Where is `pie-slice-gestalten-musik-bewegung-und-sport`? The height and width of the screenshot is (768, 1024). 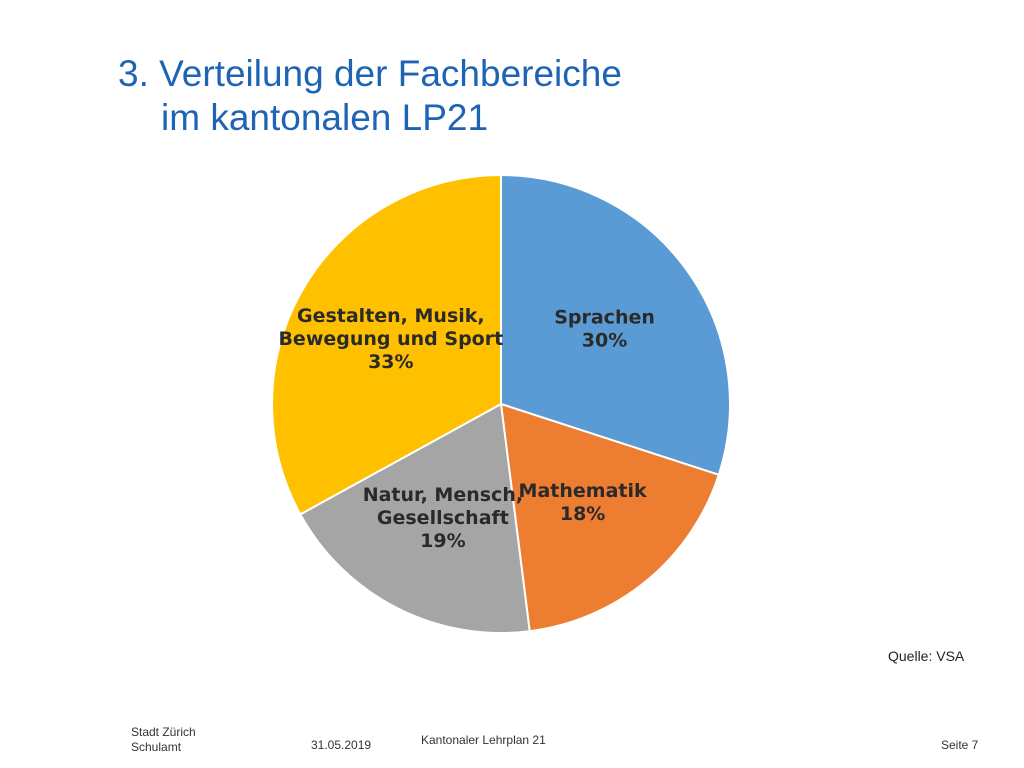 pie-slice-gestalten-musik-bewegung-und-sport is located at coordinates (386, 344).